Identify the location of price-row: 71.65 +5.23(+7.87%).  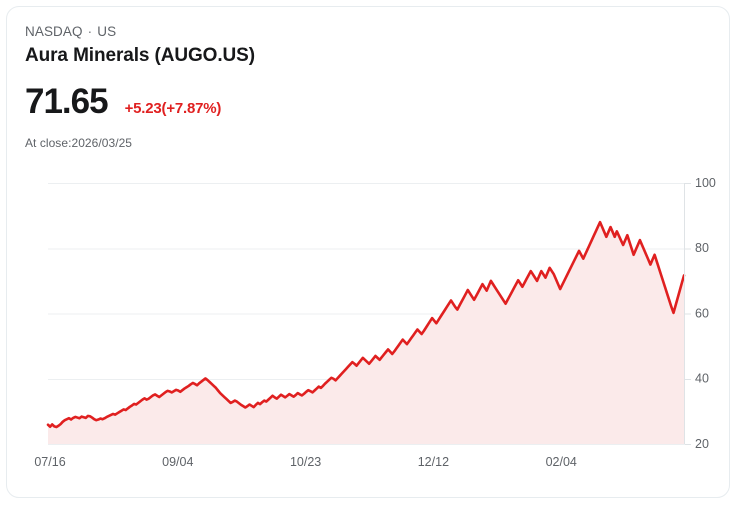
(140, 102).